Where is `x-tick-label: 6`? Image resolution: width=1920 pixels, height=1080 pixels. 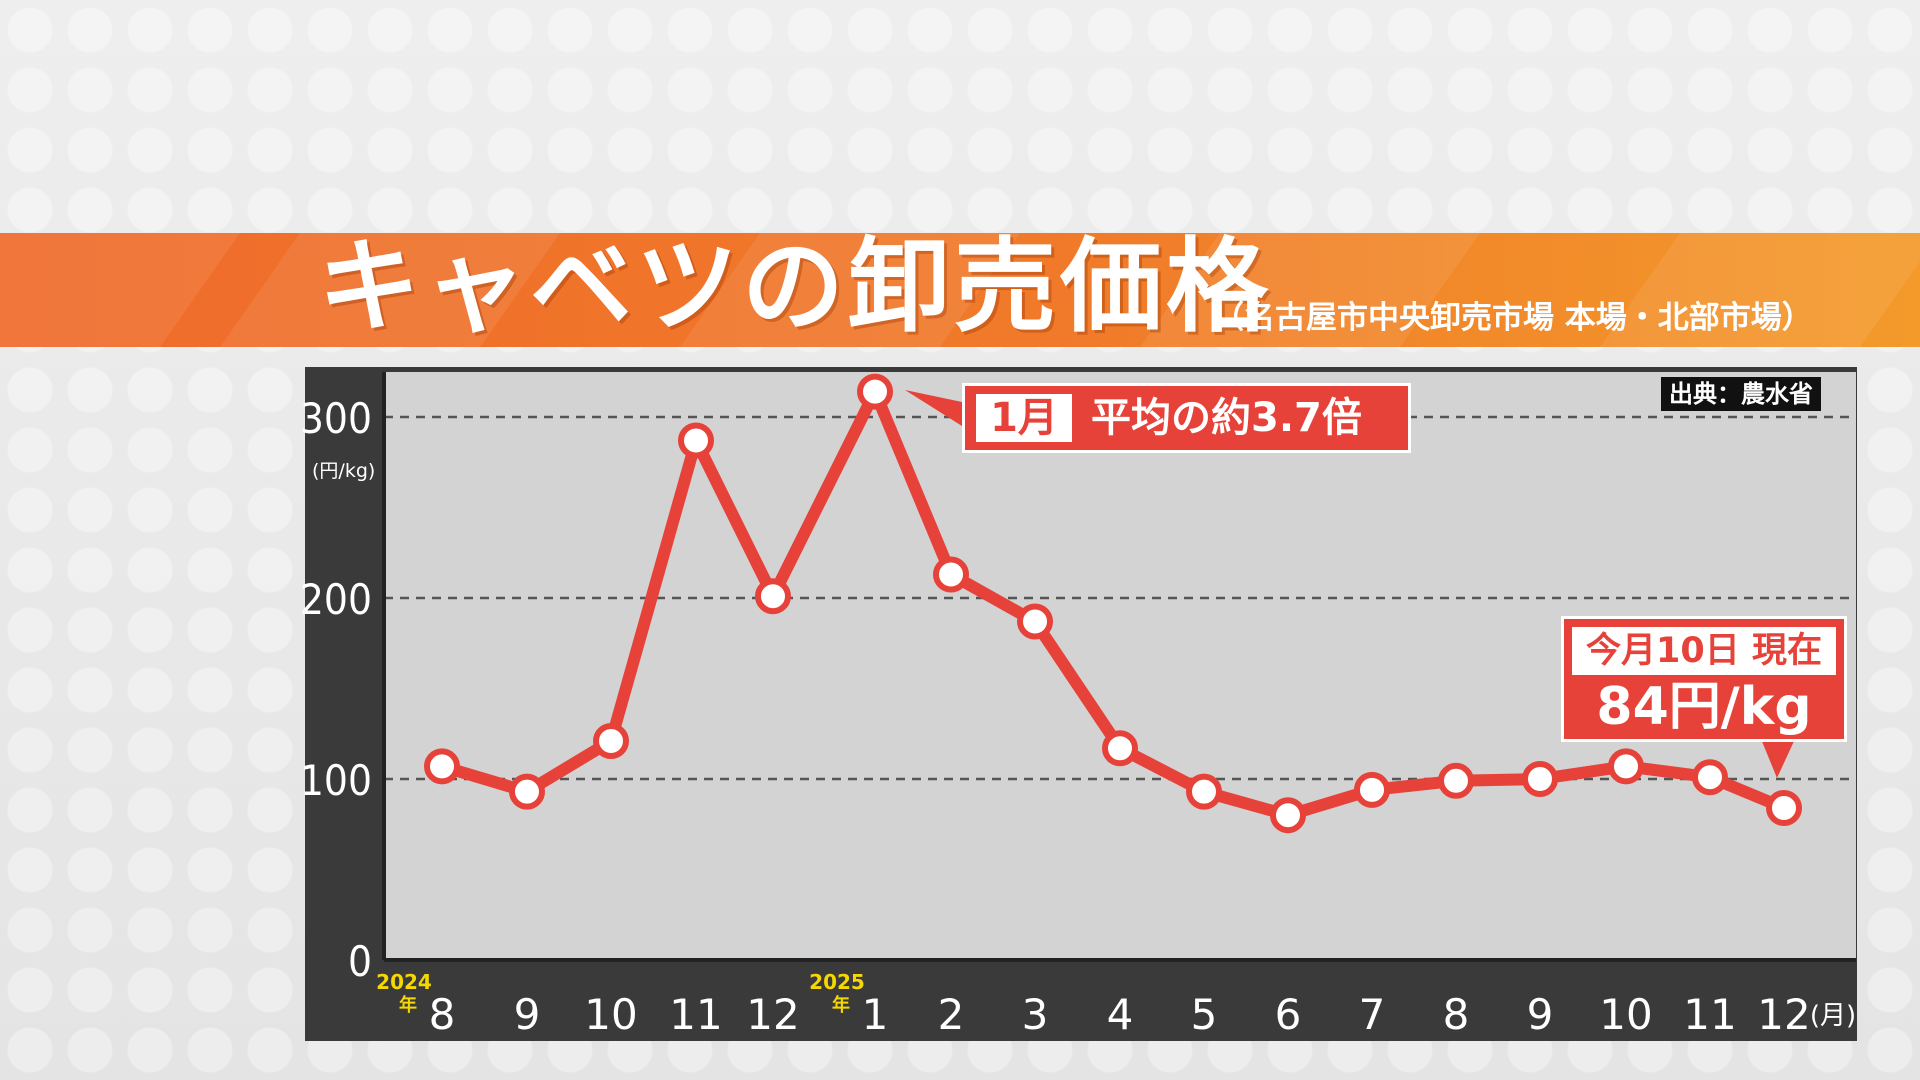
x-tick-label: 6 is located at coordinates (1288, 1014).